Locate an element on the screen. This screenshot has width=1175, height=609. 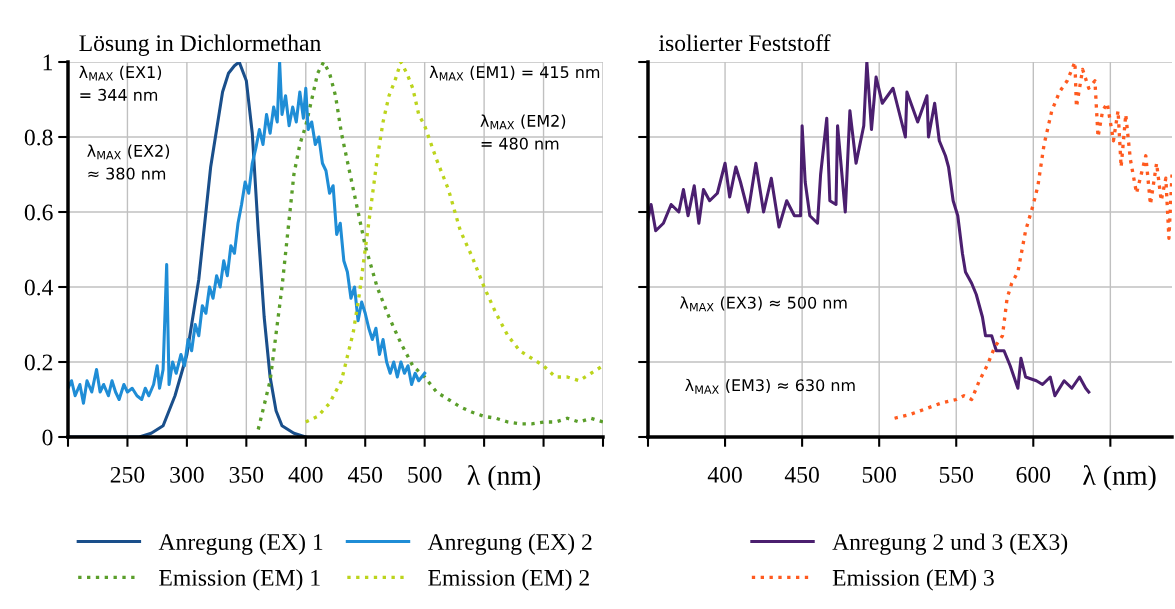
annotation: λ$_{MAX}$ (EX3) ≈ 500 nm is located at coordinates (763, 304).